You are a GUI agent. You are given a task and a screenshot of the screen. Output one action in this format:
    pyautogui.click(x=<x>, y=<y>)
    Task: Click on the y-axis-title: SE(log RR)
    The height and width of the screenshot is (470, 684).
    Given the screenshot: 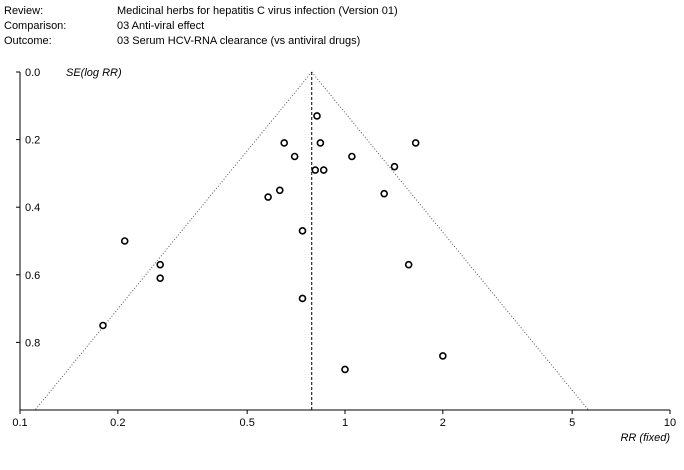 What is the action you would take?
    pyautogui.click(x=94, y=73)
    